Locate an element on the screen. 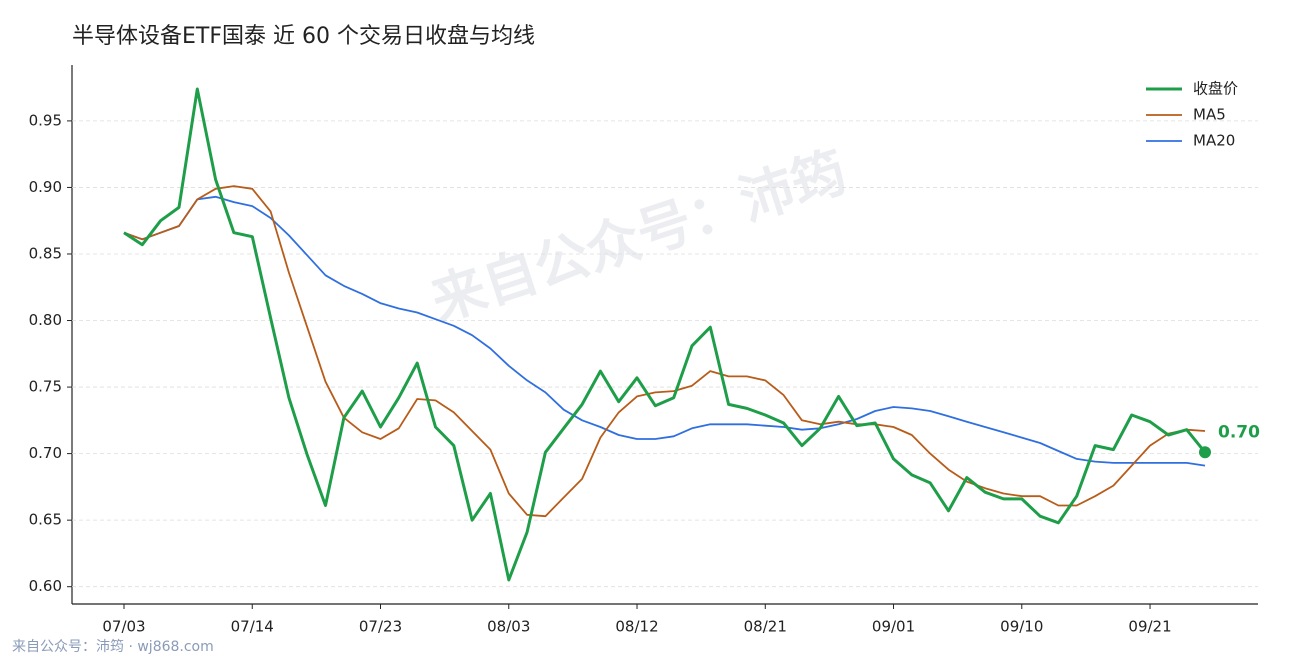  y-tick-label: 0.90 is located at coordinates (45, 187).